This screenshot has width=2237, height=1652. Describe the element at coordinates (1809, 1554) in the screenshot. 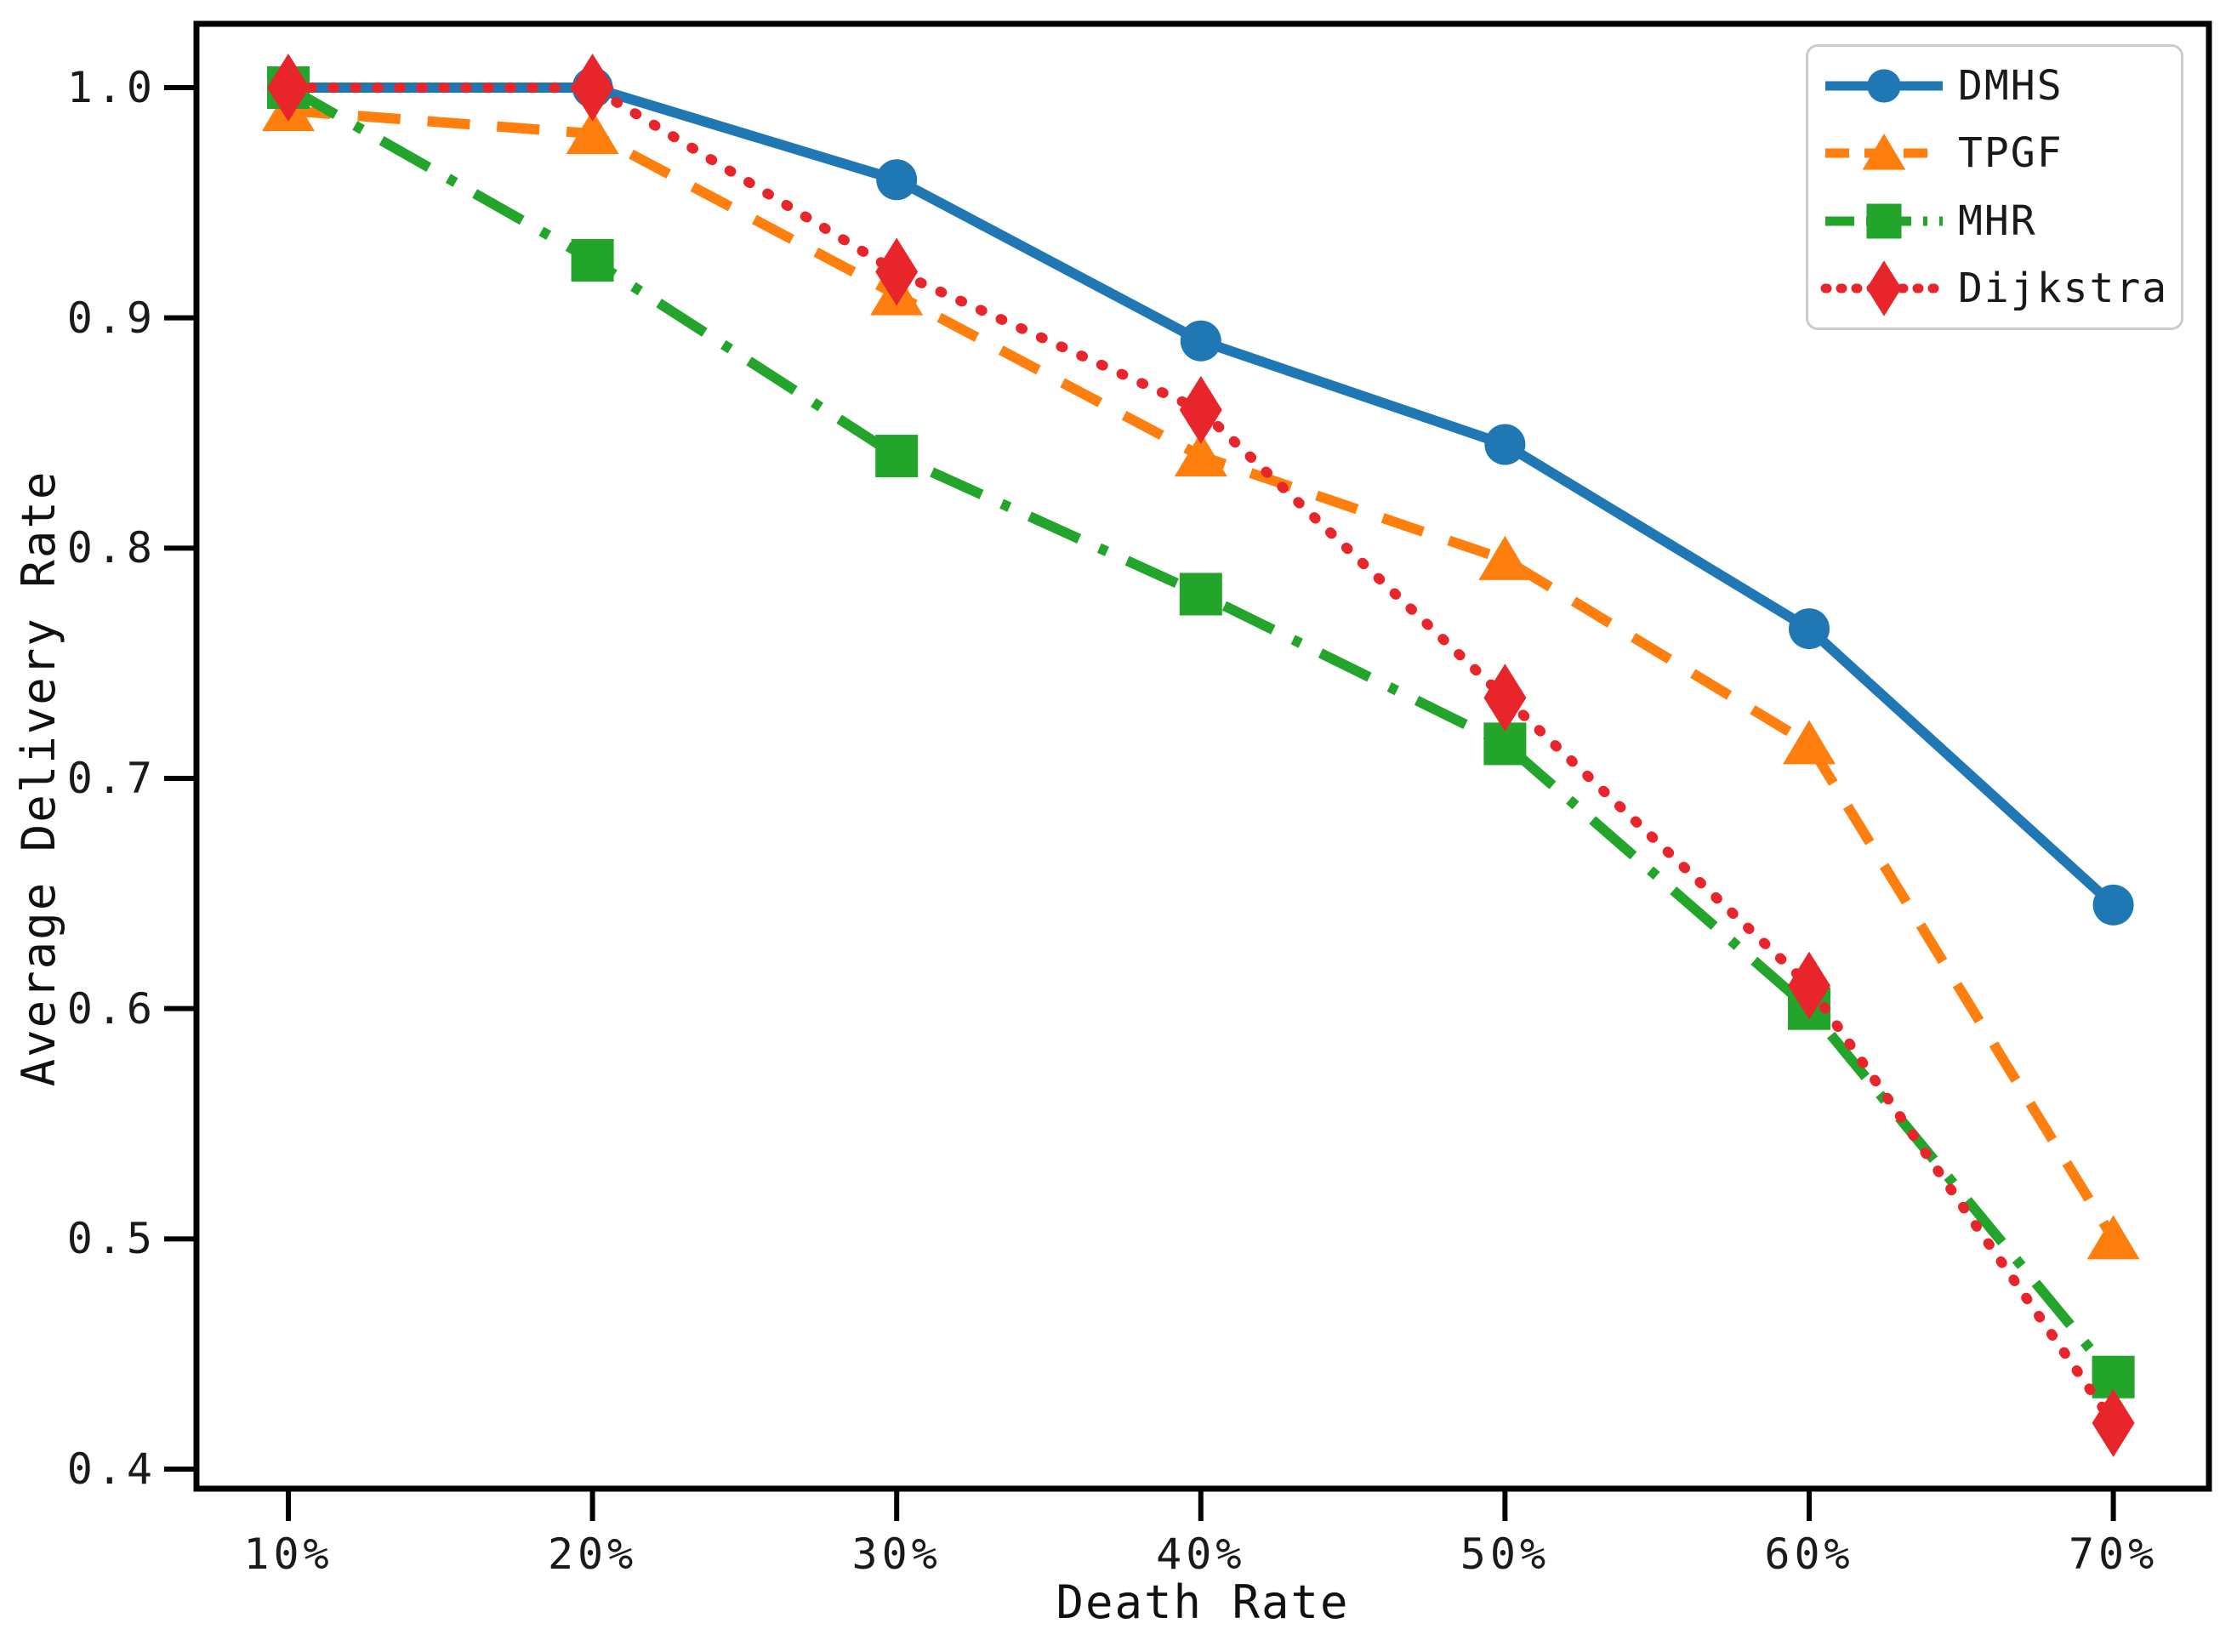

I see `x-tick-label: 60%` at that location.